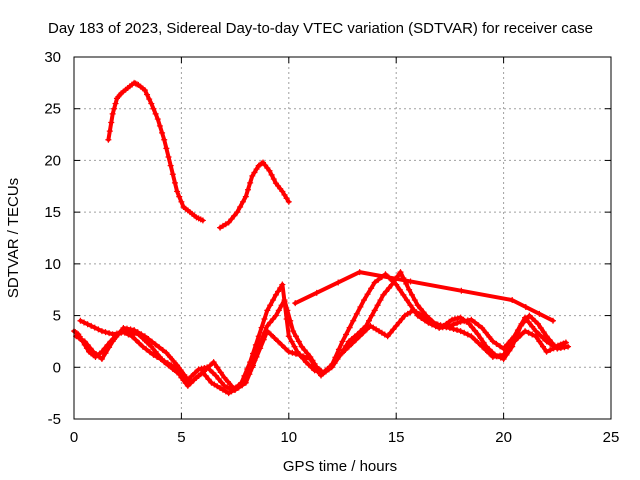 The width and height of the screenshot is (640, 480). Describe the element at coordinates (52, 109) in the screenshot. I see `y-tick-label: 25` at that location.